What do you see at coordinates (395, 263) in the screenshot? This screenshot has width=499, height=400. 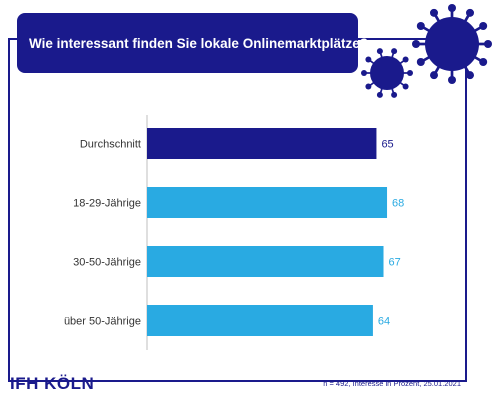 I see `value-label-2: 67` at bounding box center [395, 263].